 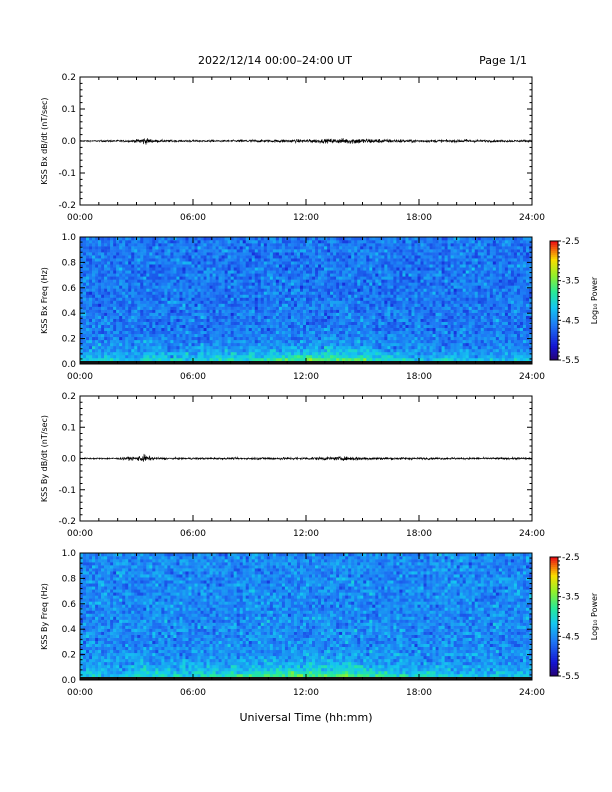 I want to click on x-tick-label: 06:00, so click(x=193, y=218).